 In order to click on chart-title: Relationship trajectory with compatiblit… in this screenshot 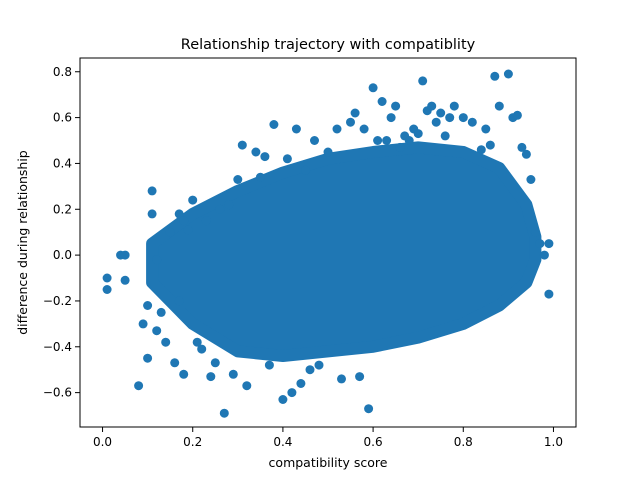, I will do `click(328, 45)`.